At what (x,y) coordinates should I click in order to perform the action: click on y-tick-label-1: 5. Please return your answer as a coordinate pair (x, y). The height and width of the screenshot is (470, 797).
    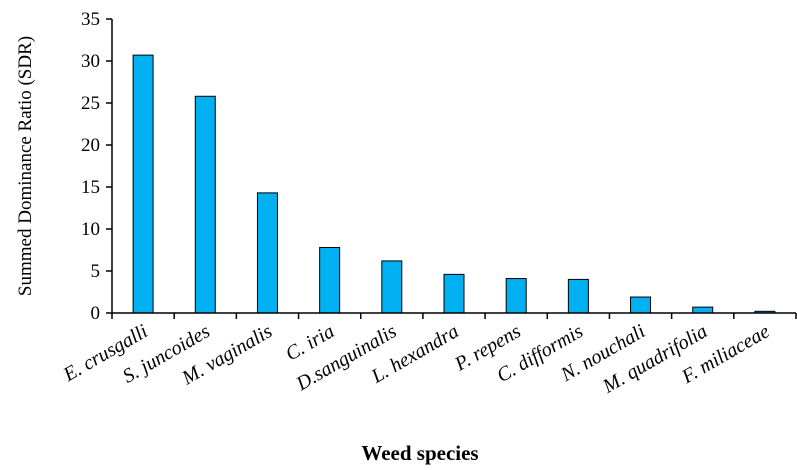
    Looking at the image, I should click on (96, 271).